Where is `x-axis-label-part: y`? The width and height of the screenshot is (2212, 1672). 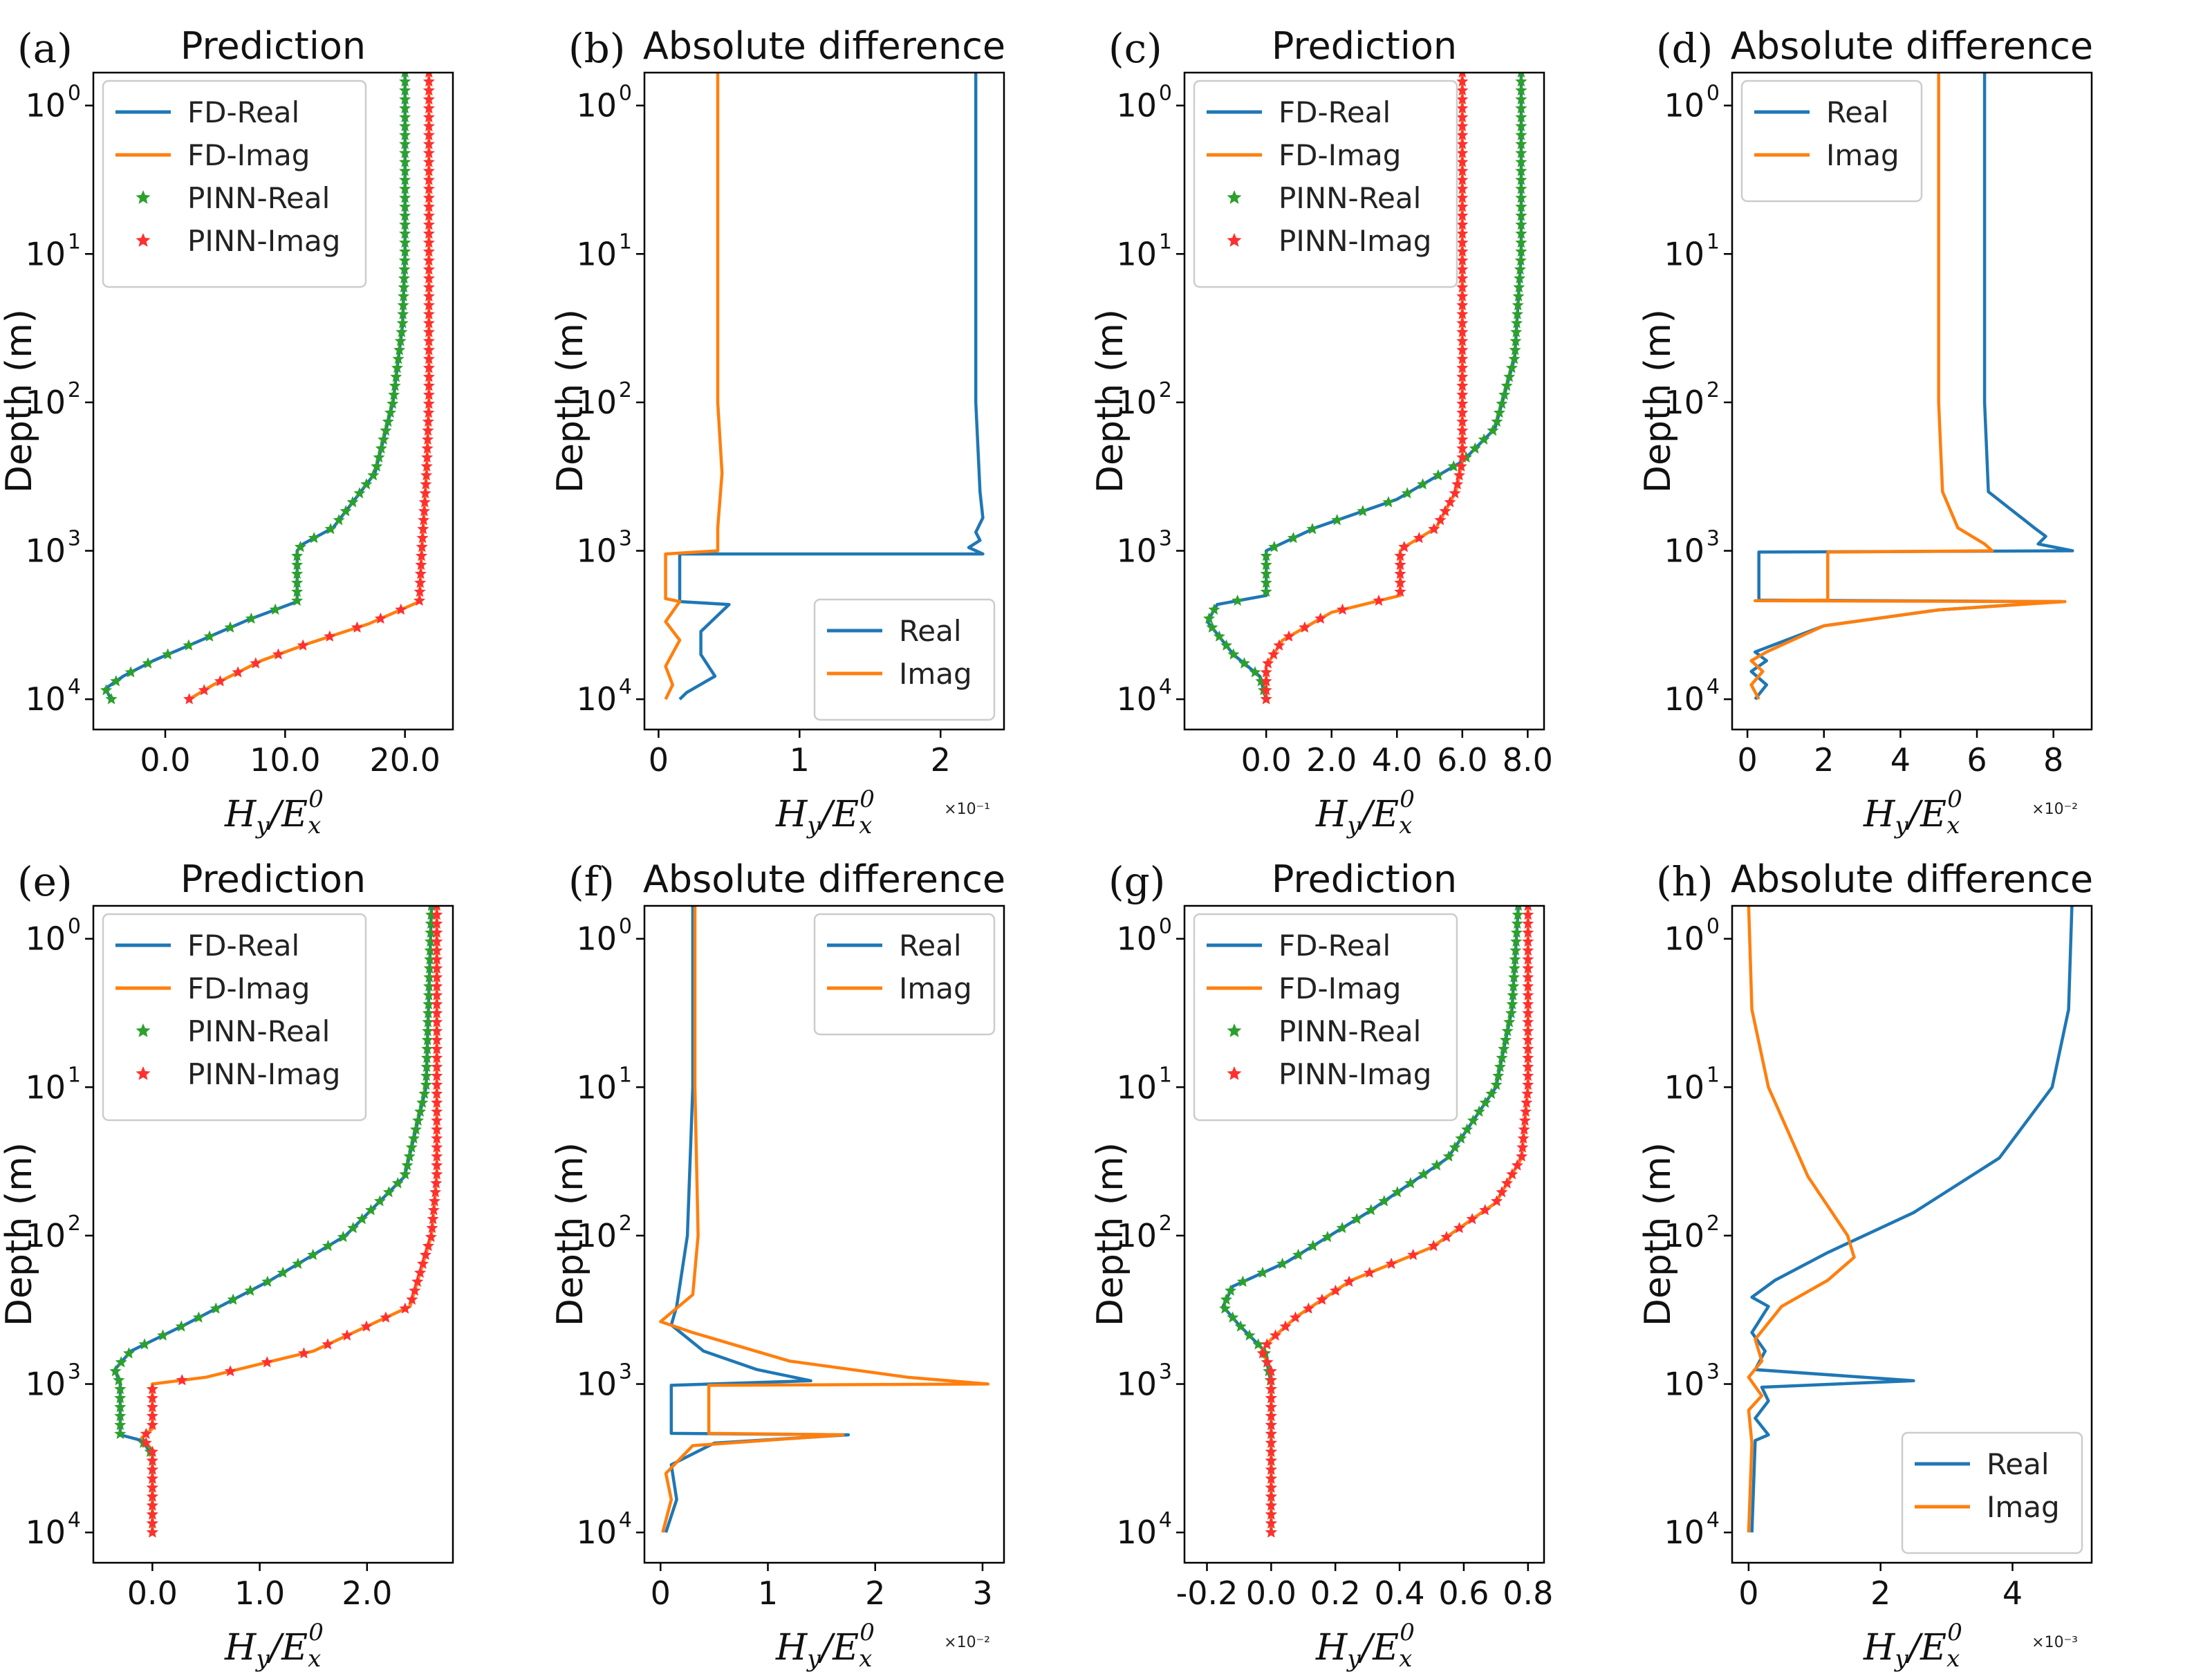
x-axis-label-part: y is located at coordinates (1353, 826).